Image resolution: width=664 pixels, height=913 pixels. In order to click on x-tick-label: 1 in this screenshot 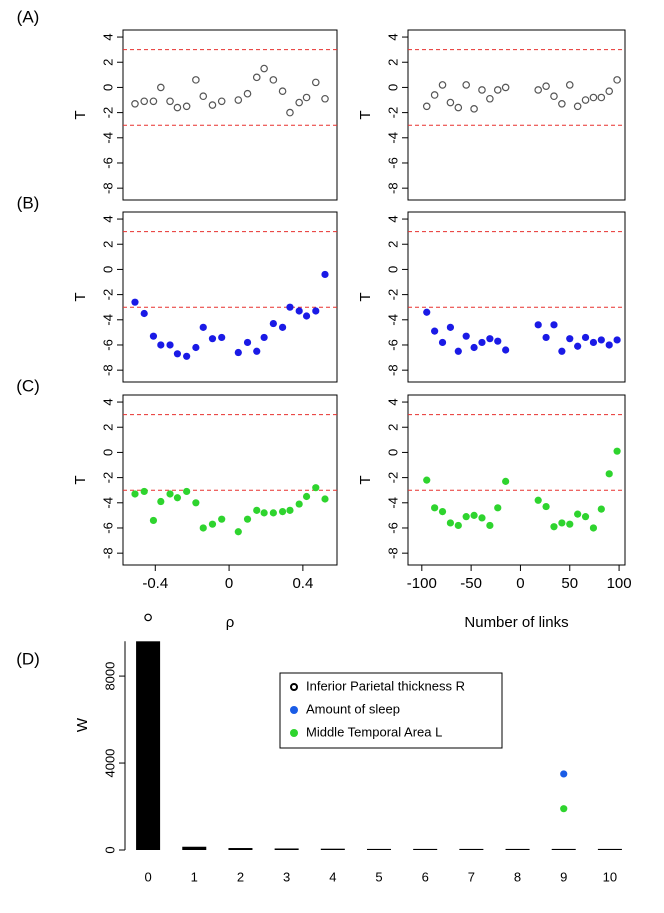, I will do `click(194, 876)`.